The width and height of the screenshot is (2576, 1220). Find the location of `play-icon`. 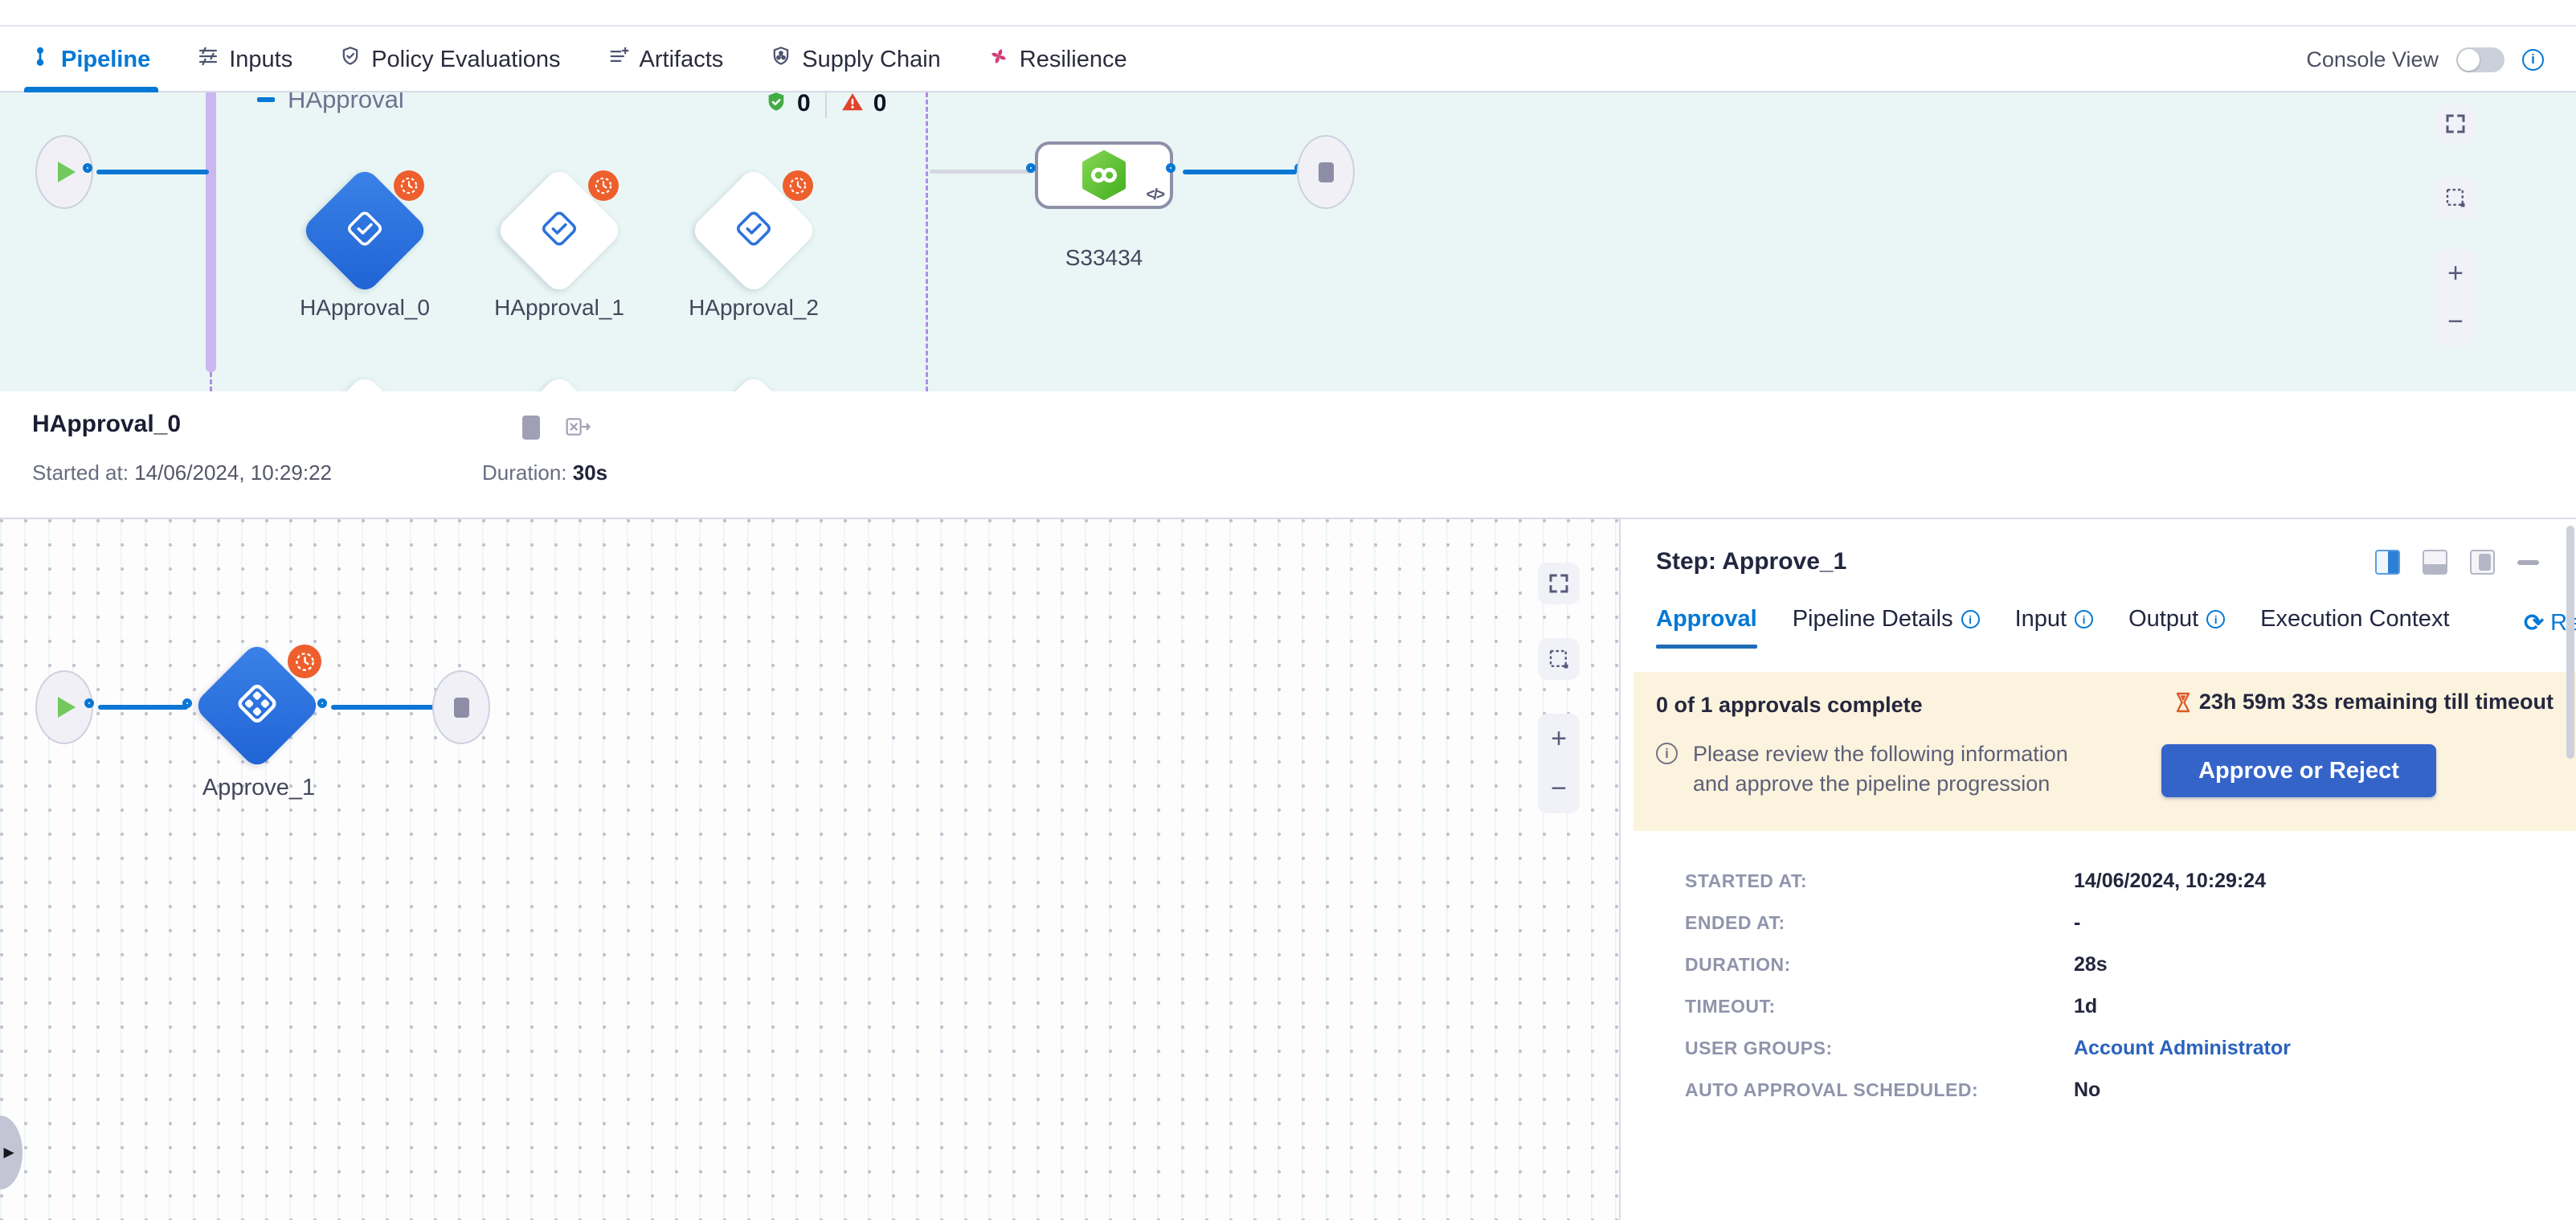

play-icon is located at coordinates (66, 707).